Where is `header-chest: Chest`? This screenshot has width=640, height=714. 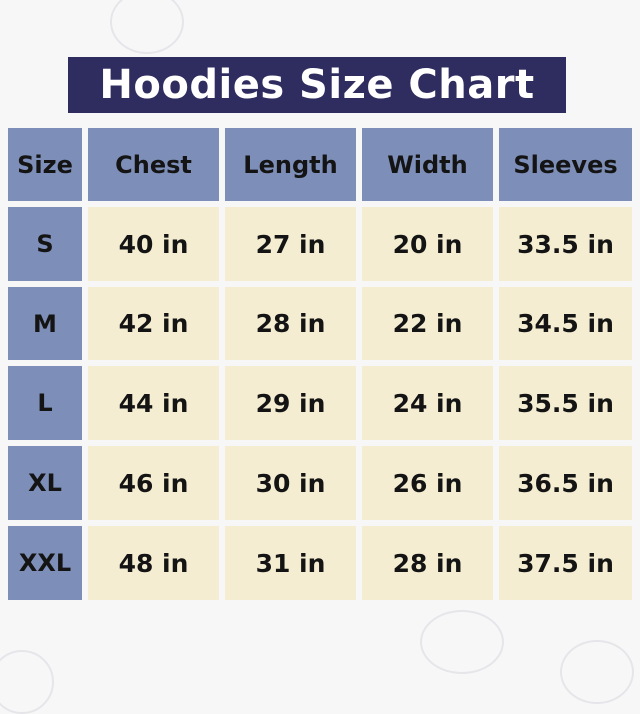
header-chest: Chest is located at coordinates (153, 164).